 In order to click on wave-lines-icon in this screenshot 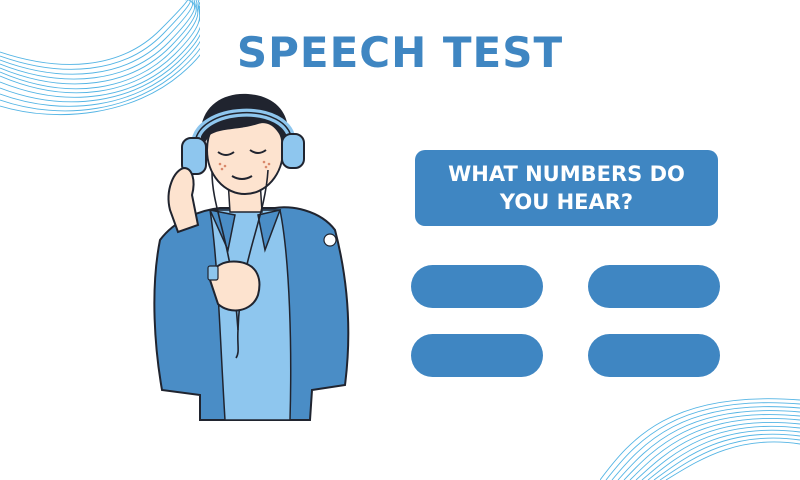, I will do `click(700, 439)`.